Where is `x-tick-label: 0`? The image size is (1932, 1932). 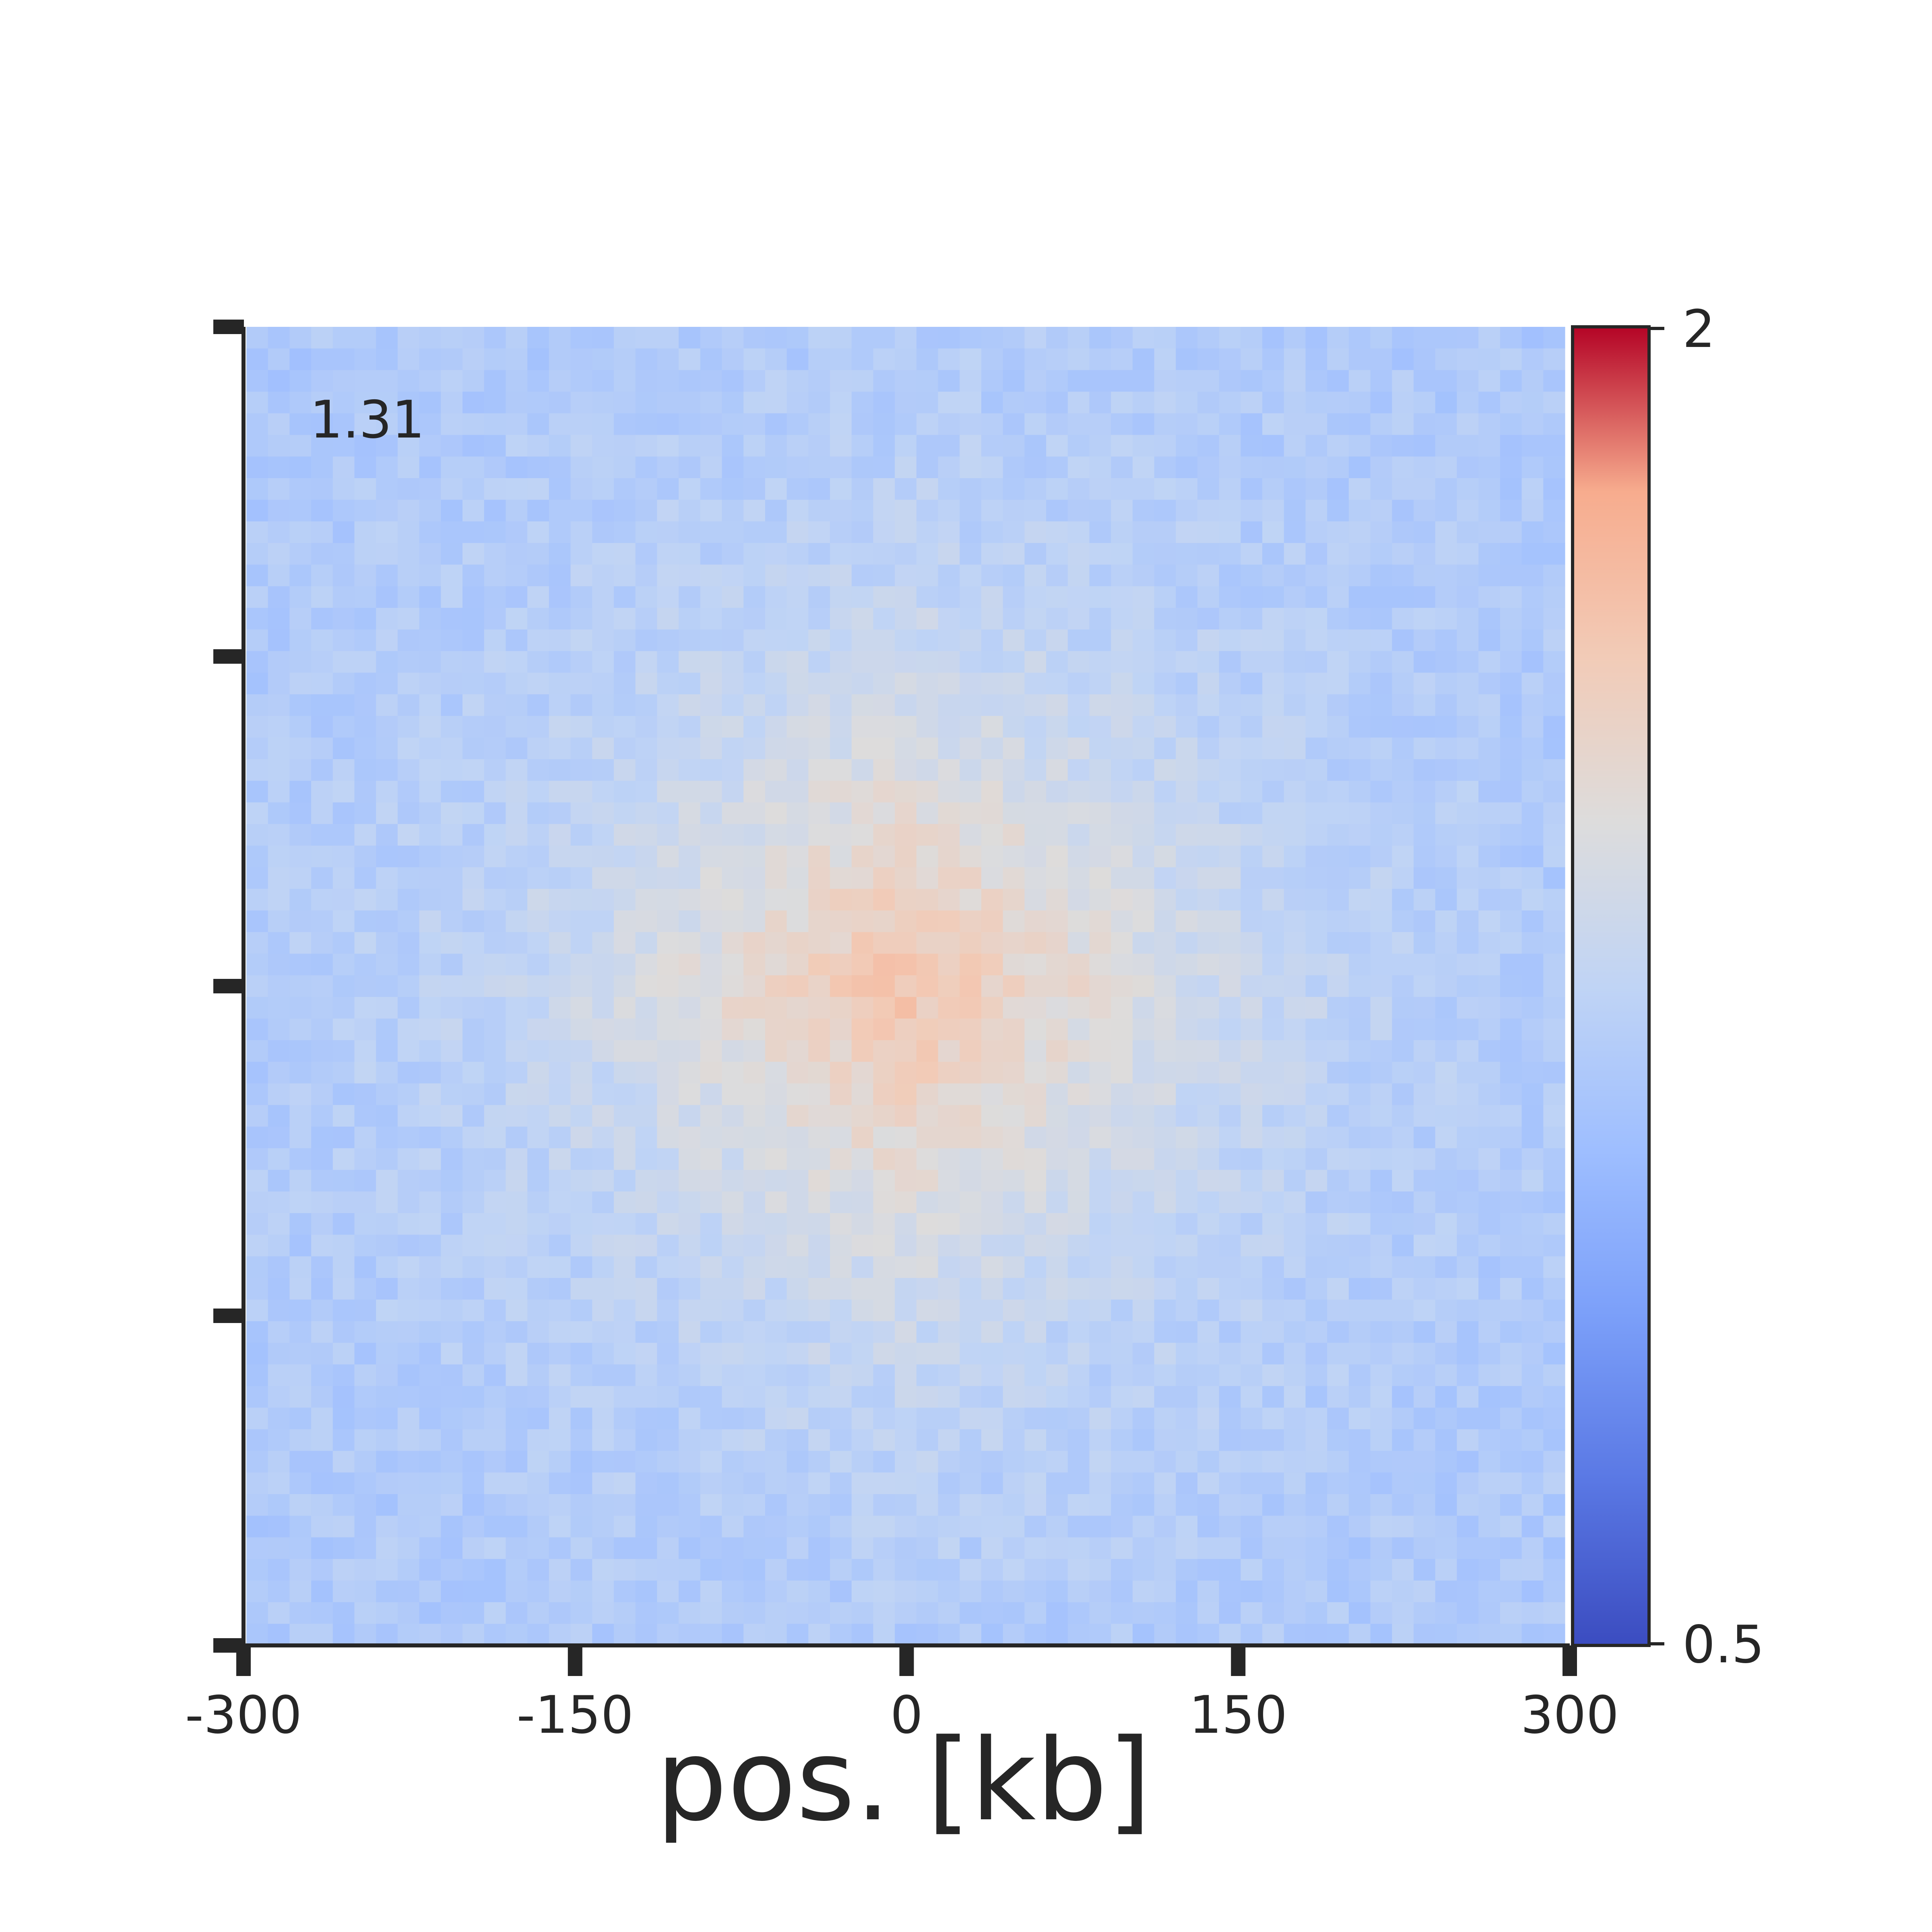 x-tick-label: 0 is located at coordinates (906, 1715).